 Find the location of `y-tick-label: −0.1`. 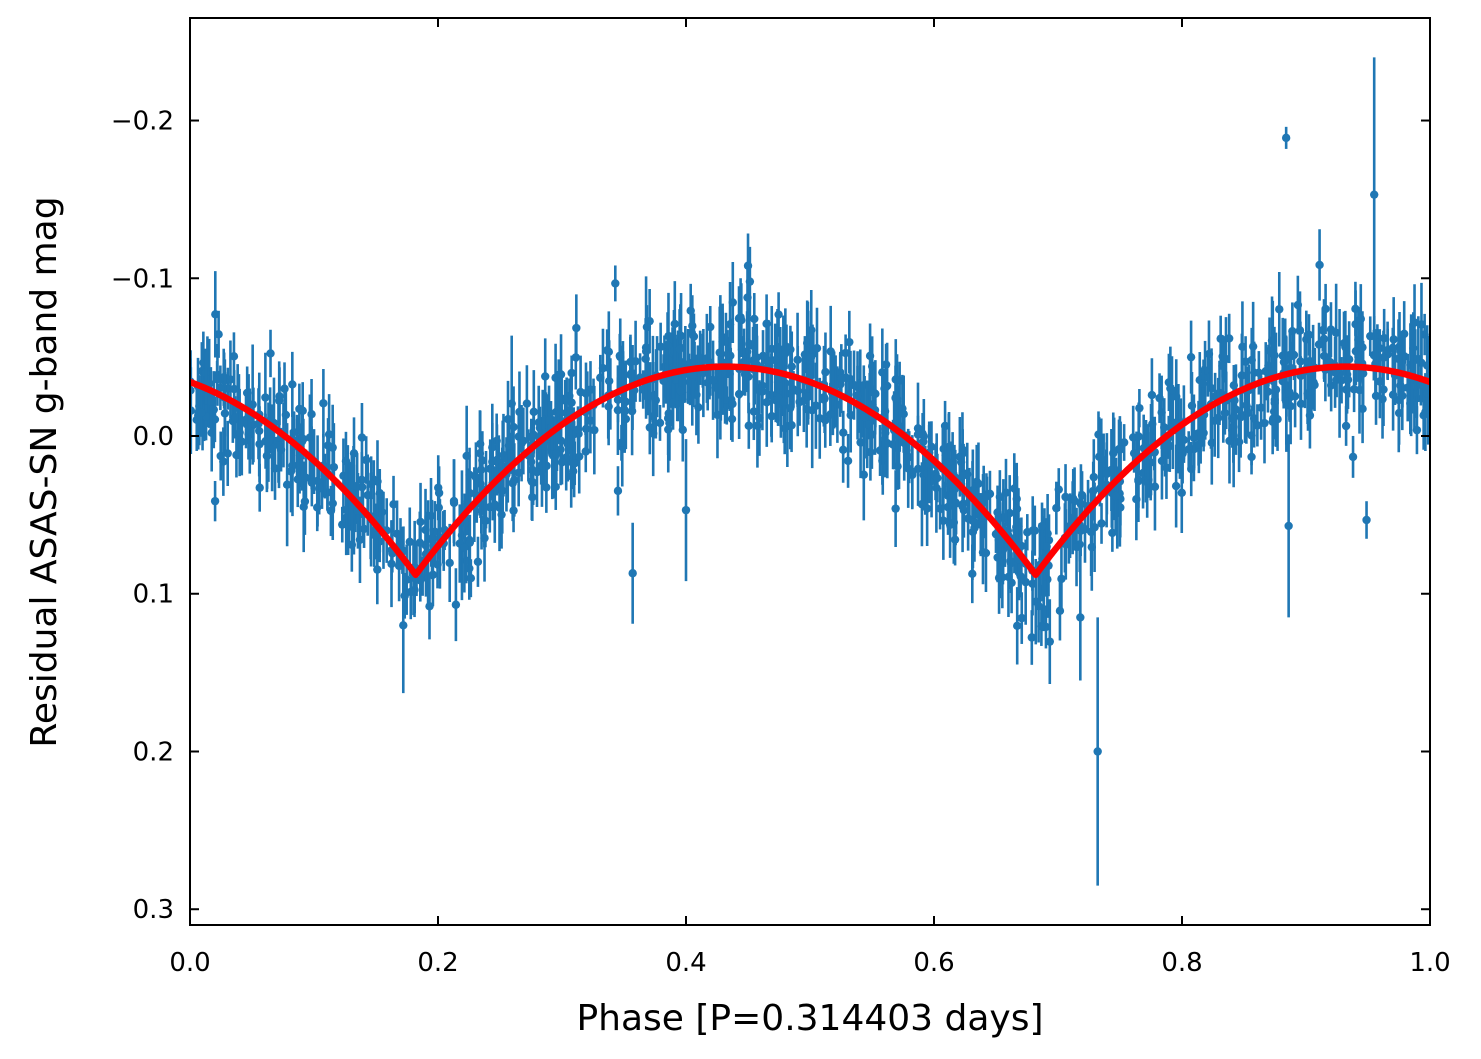

y-tick-label: −0.1 is located at coordinates (142, 279).